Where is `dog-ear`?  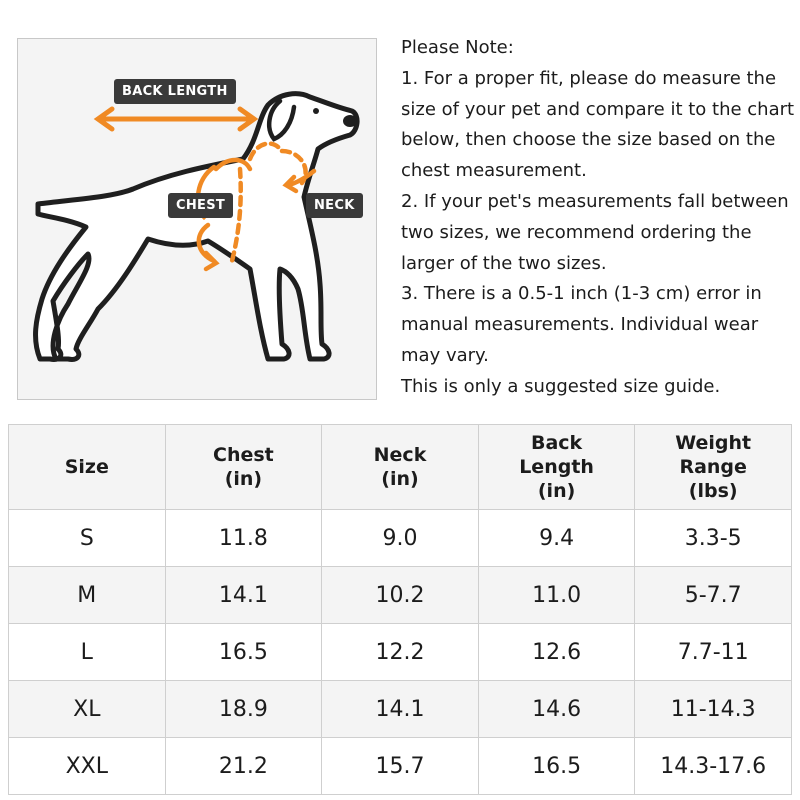
dog-ear is located at coordinates (281, 120).